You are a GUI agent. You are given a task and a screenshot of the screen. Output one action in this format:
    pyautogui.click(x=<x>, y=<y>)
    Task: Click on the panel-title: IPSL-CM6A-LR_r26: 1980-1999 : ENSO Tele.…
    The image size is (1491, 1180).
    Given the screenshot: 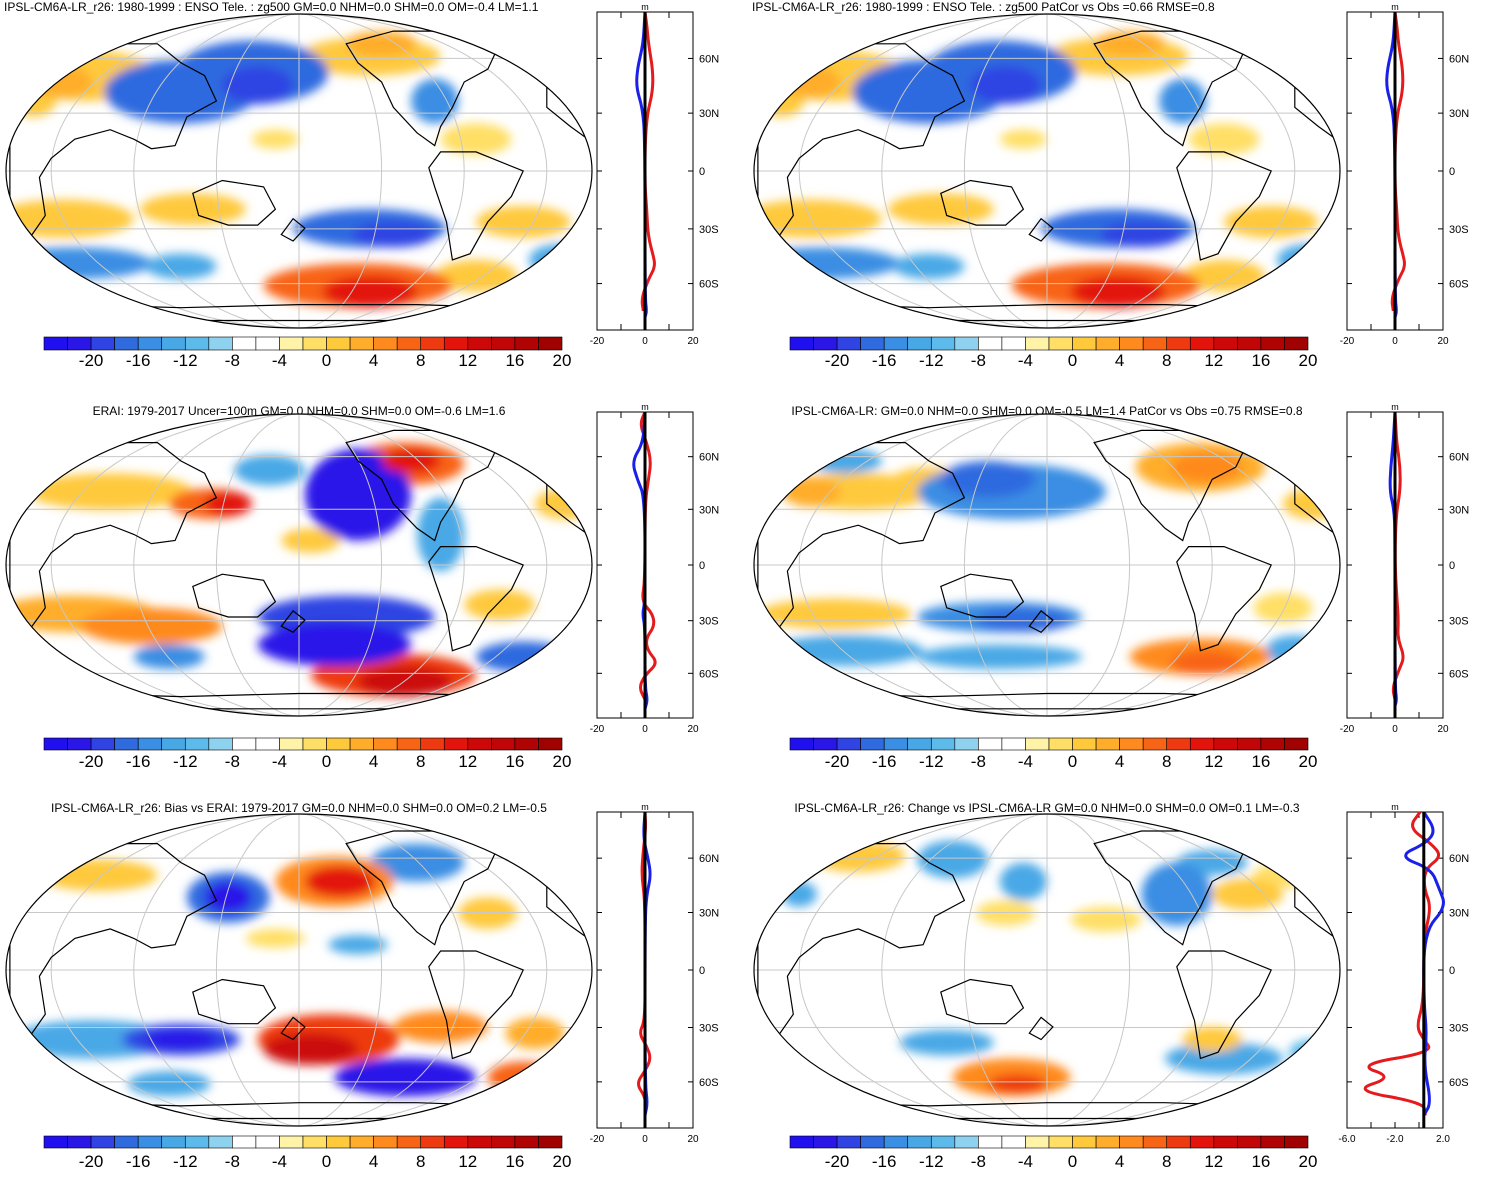 What is the action you would take?
    pyautogui.click(x=983, y=7)
    